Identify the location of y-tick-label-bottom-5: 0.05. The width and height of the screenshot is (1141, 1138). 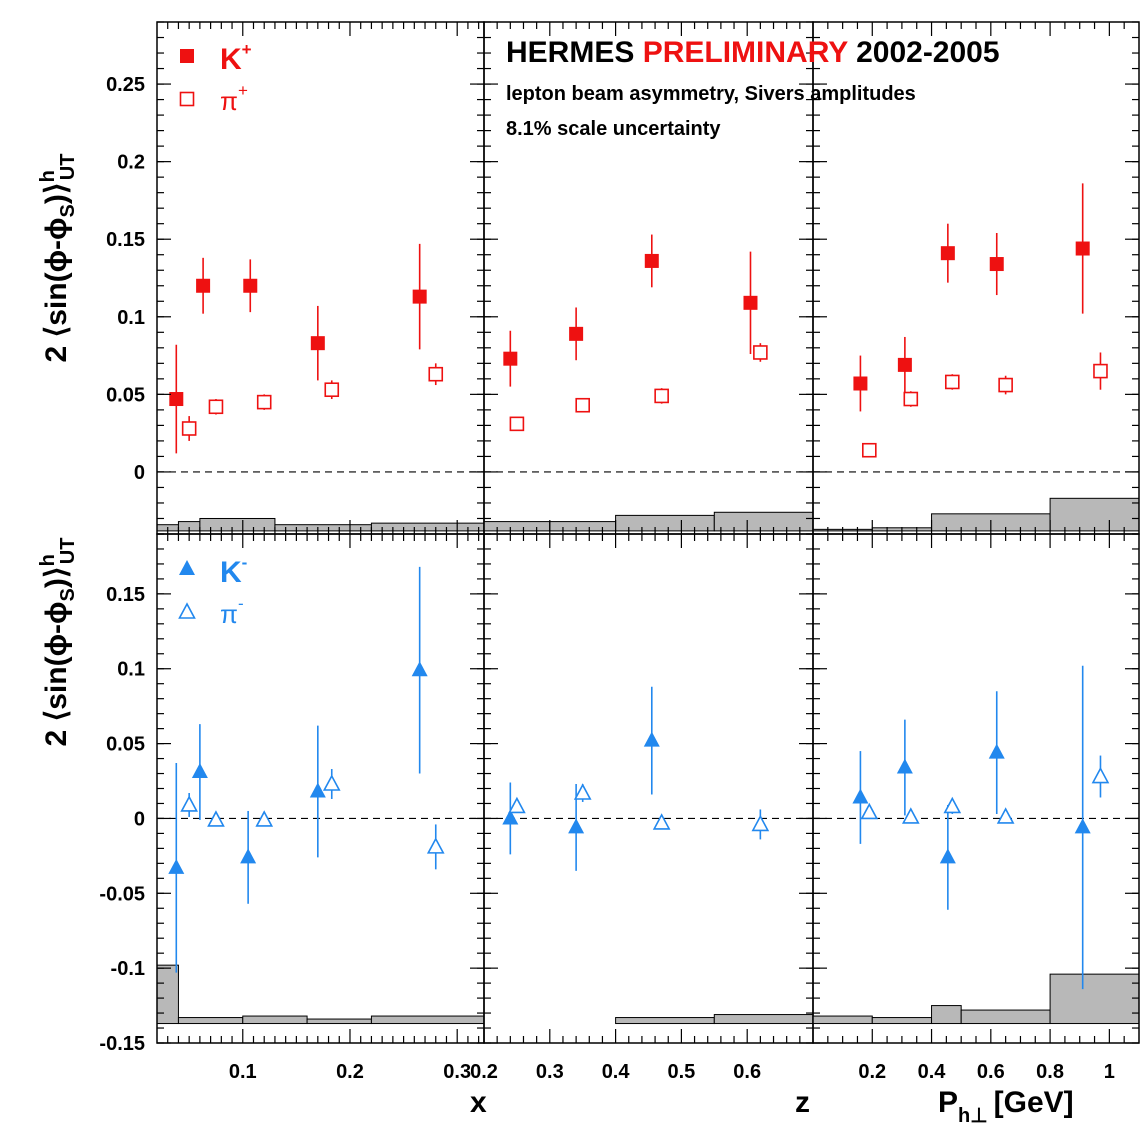
(125, 745).